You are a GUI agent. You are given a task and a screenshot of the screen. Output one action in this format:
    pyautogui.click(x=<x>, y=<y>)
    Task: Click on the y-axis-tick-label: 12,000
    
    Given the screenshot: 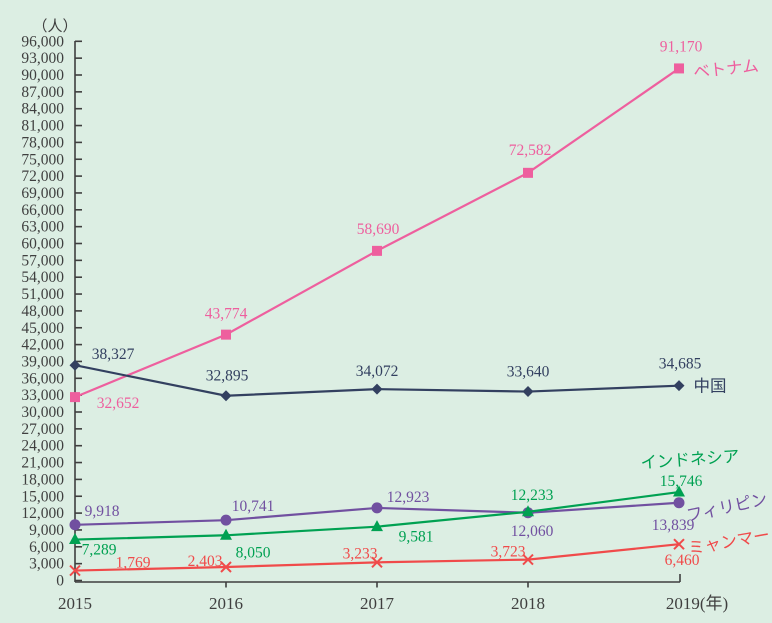 What is the action you would take?
    pyautogui.click(x=42, y=513)
    